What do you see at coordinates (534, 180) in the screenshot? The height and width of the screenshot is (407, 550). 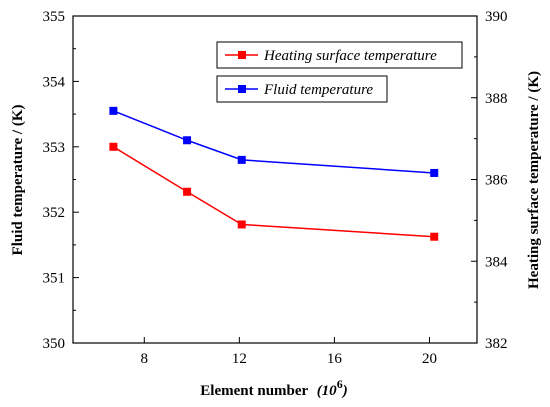 I see `y-axis-right-title: Heating surface temperature / (K)` at bounding box center [534, 180].